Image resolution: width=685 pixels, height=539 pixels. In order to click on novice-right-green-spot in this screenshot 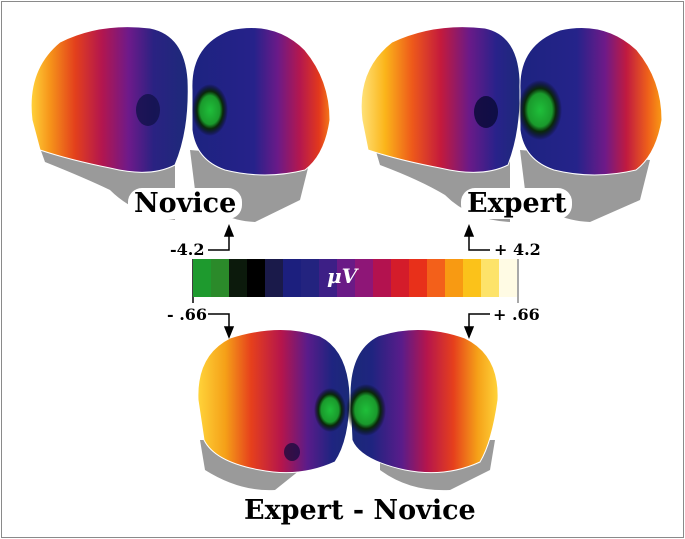, I will do `click(210, 110)`.